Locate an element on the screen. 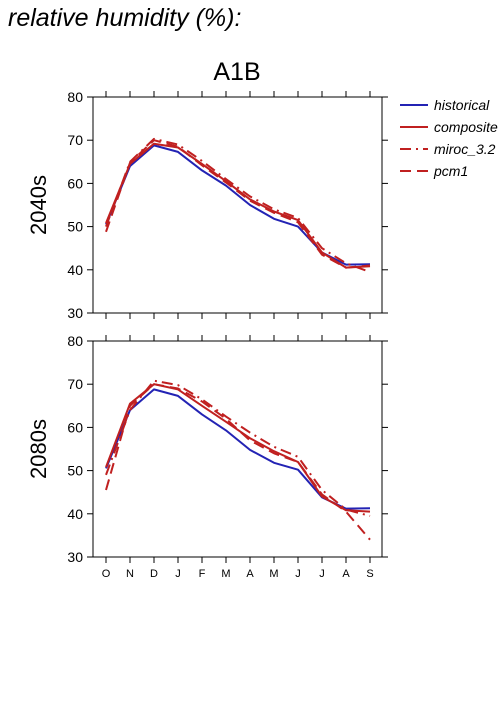 This screenshot has width=501, height=709. panel-label: 2040s is located at coordinates (38, 205).